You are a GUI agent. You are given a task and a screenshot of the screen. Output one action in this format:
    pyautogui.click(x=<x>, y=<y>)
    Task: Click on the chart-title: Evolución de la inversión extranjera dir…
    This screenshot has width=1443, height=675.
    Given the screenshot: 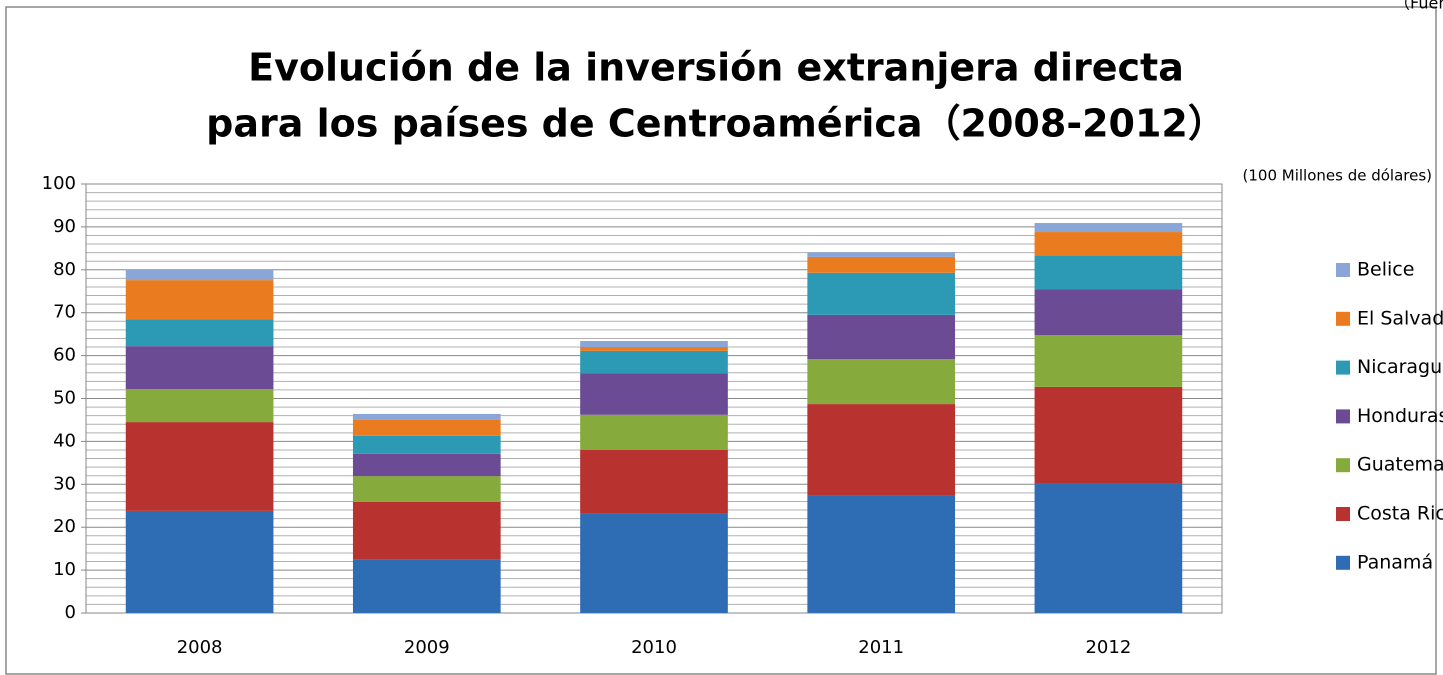 What is the action you would take?
    pyautogui.click(x=716, y=68)
    